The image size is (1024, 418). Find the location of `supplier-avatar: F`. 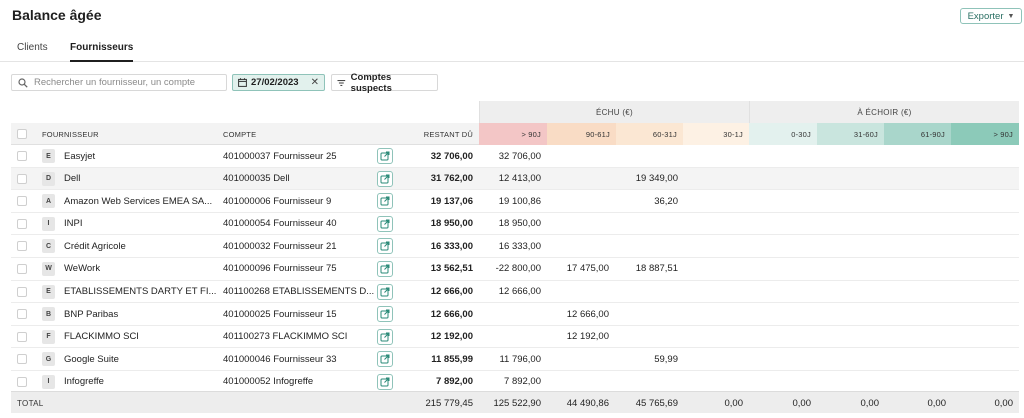

supplier-avatar: F is located at coordinates (48, 336).